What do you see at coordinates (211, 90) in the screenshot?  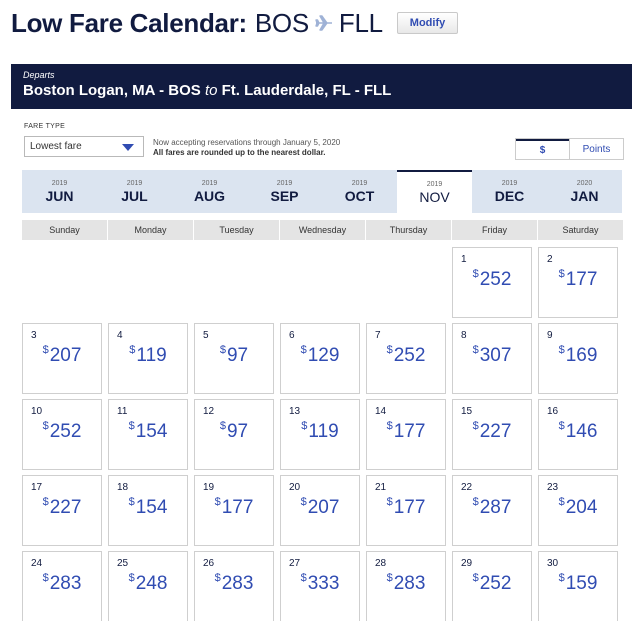 I see `banner-to-word: to` at bounding box center [211, 90].